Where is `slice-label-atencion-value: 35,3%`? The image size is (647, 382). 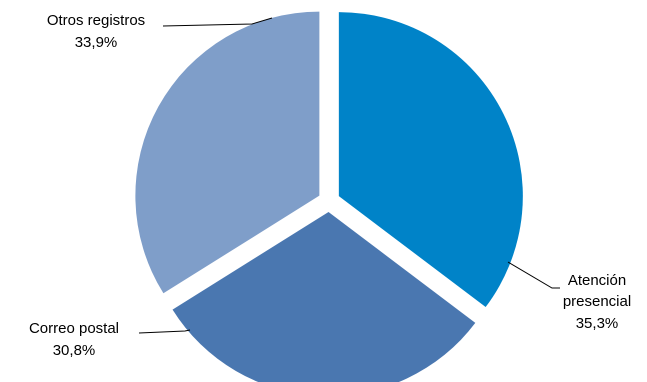
slice-label-atencion-value: 35,3% is located at coordinates (597, 323).